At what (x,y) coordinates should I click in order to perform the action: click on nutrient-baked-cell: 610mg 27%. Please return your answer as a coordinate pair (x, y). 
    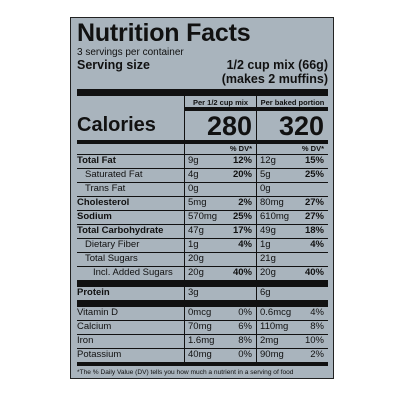
    Looking at the image, I should click on (292, 217).